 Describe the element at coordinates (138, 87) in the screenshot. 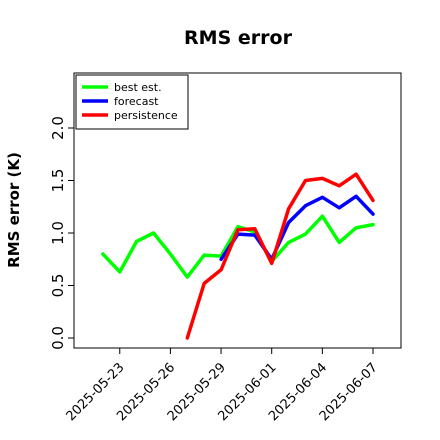

I see `legend-label: best est.` at that location.